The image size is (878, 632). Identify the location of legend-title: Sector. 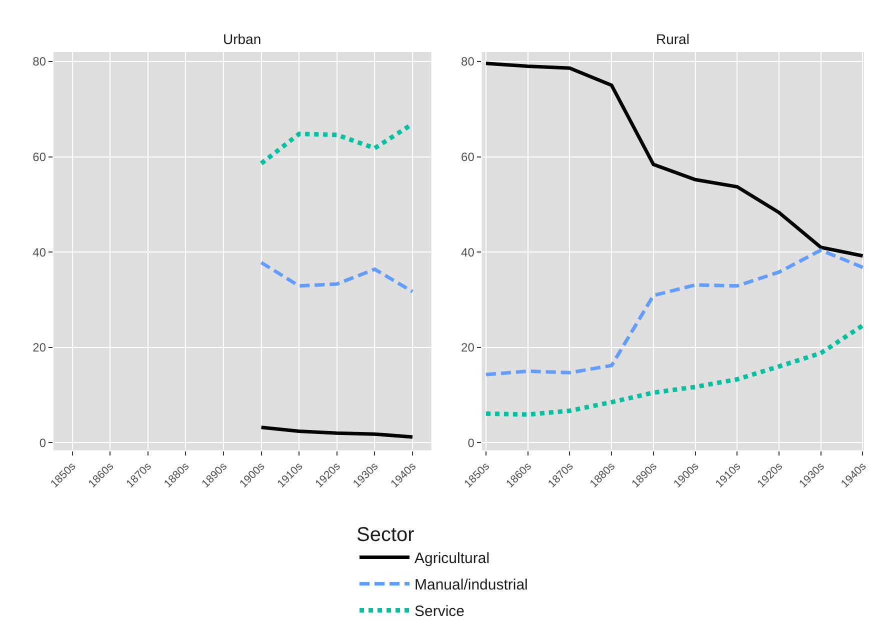
(385, 535).